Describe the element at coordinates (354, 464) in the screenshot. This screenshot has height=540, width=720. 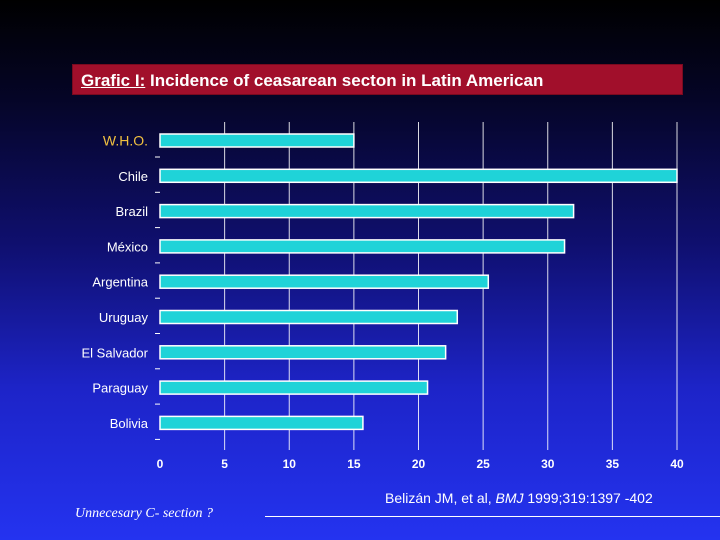
I see `x-tick-label: 15` at that location.